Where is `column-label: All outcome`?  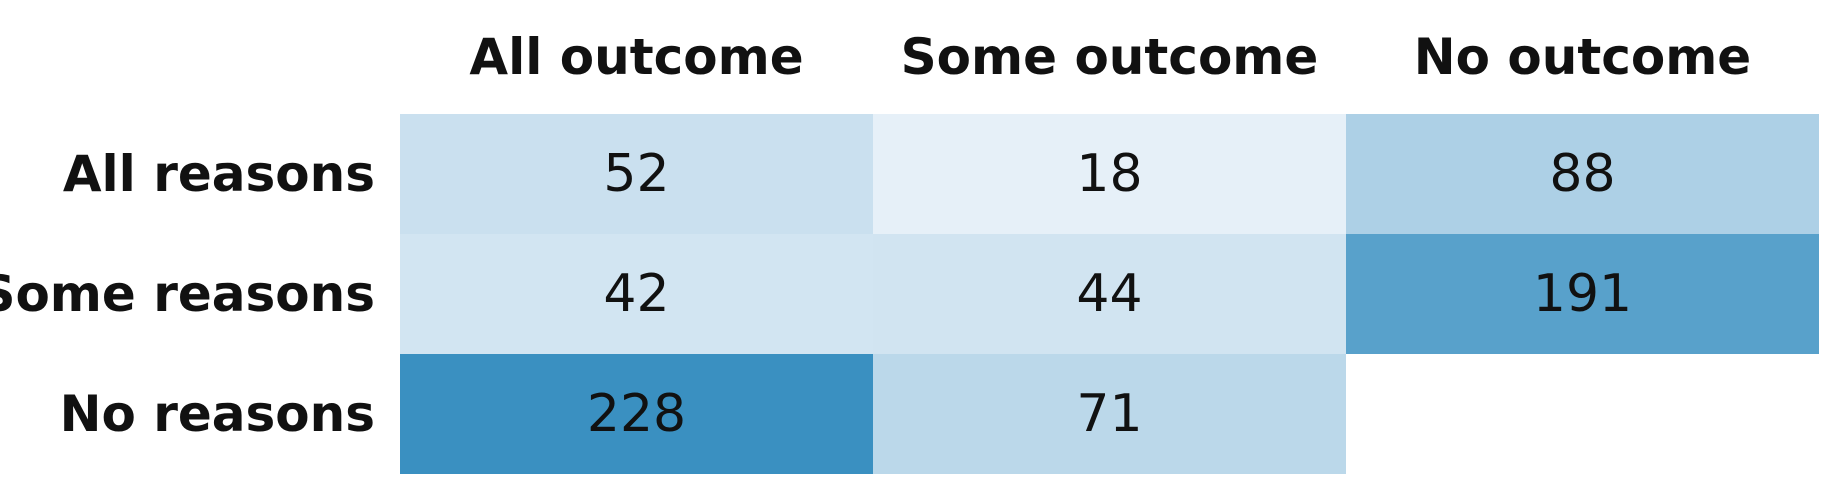 column-label: All outcome is located at coordinates (636, 57).